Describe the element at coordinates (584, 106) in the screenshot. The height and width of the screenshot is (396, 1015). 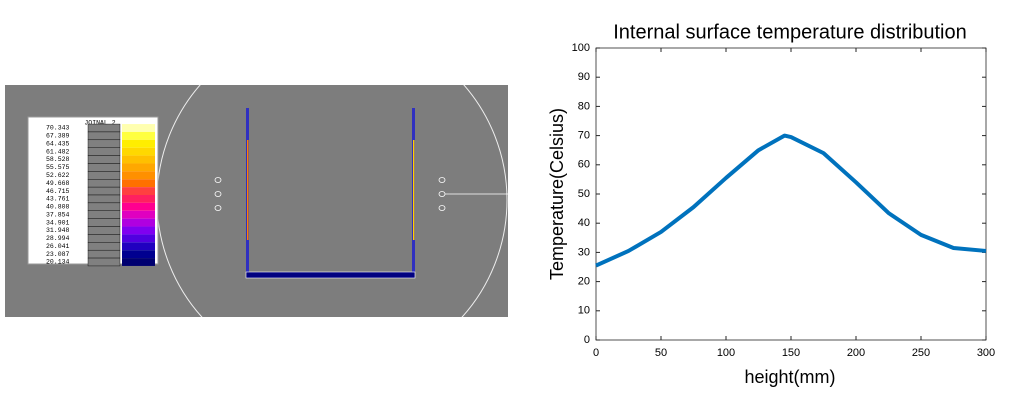
I see `y-tick-label: 80` at that location.